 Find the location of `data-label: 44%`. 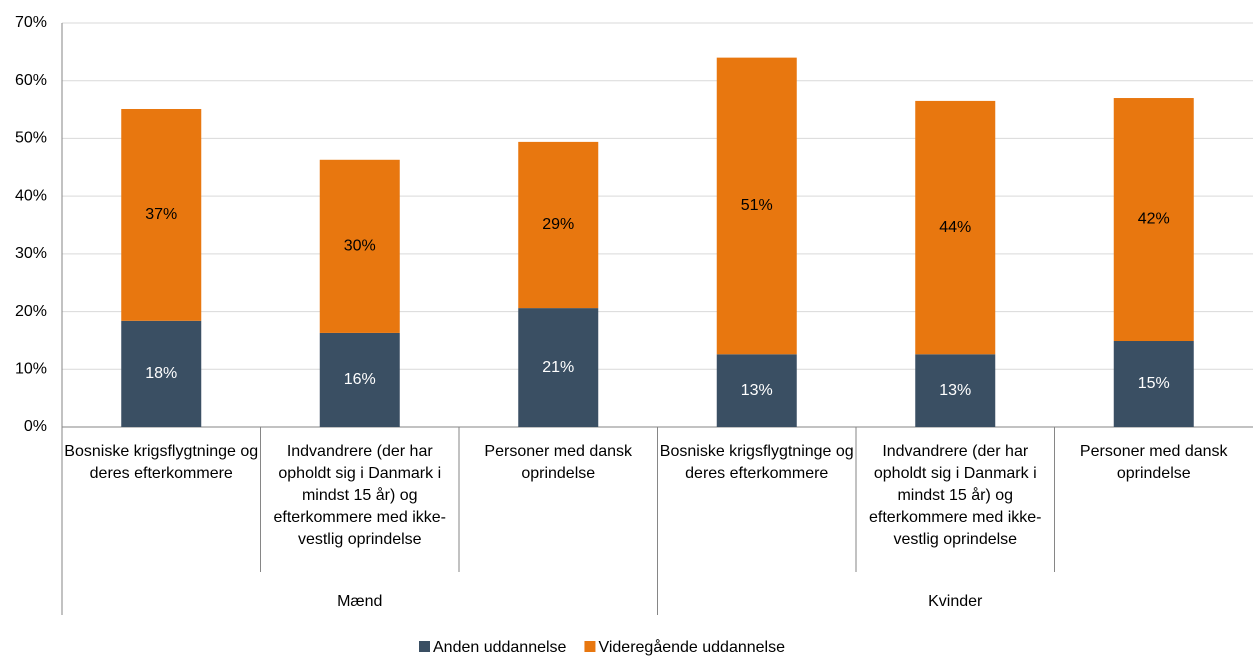

data-label: 44% is located at coordinates (955, 227).